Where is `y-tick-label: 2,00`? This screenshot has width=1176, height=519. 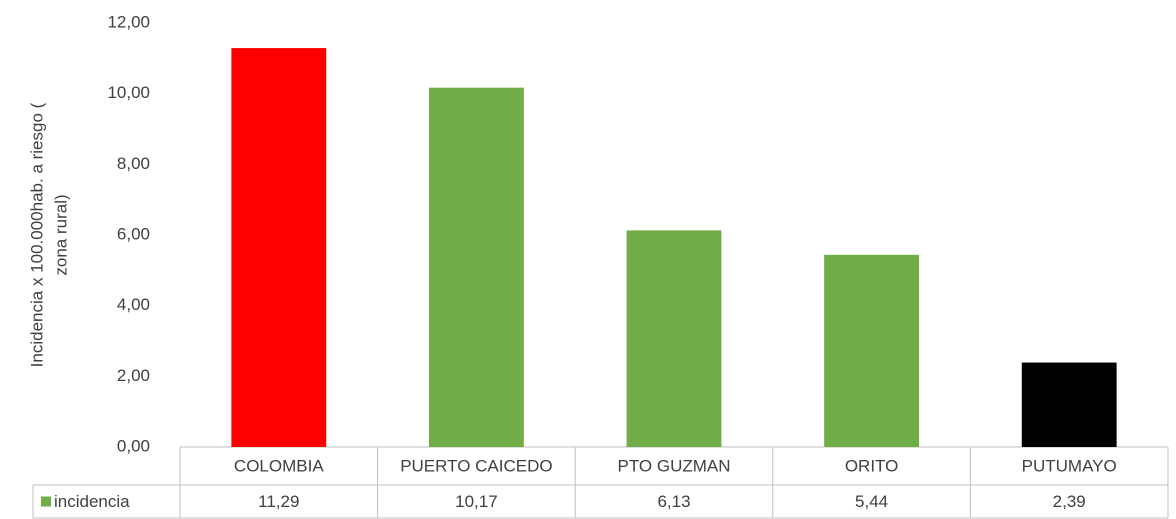
y-tick-label: 2,00 is located at coordinates (133, 375).